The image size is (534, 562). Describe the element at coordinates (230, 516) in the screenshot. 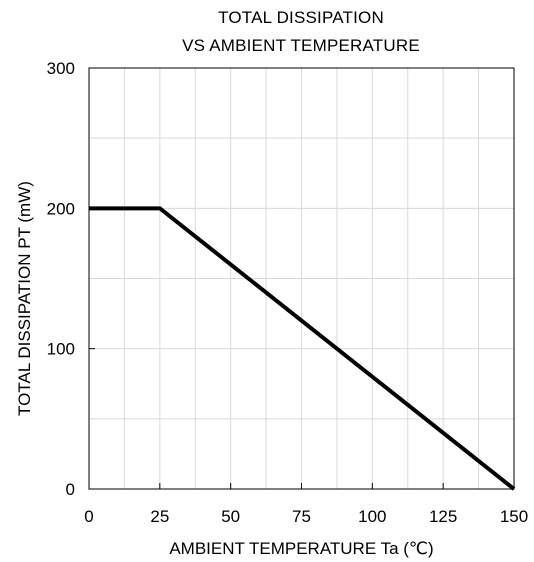

I see `x-tick-label: 50` at that location.